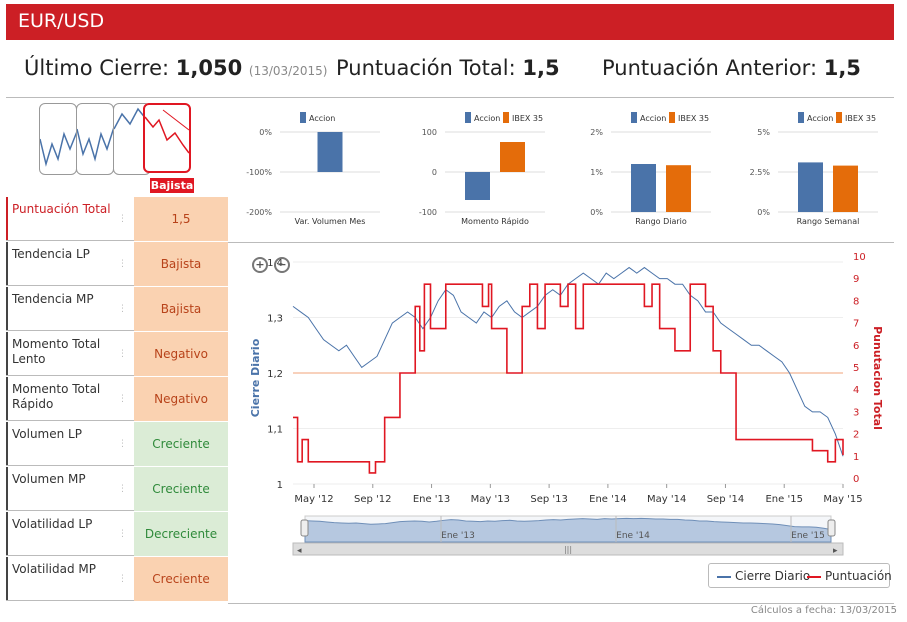 The image size is (907, 622). Describe the element at coordinates (275, 319) in the screenshot. I see `main-left-tick: 1,3` at that location.